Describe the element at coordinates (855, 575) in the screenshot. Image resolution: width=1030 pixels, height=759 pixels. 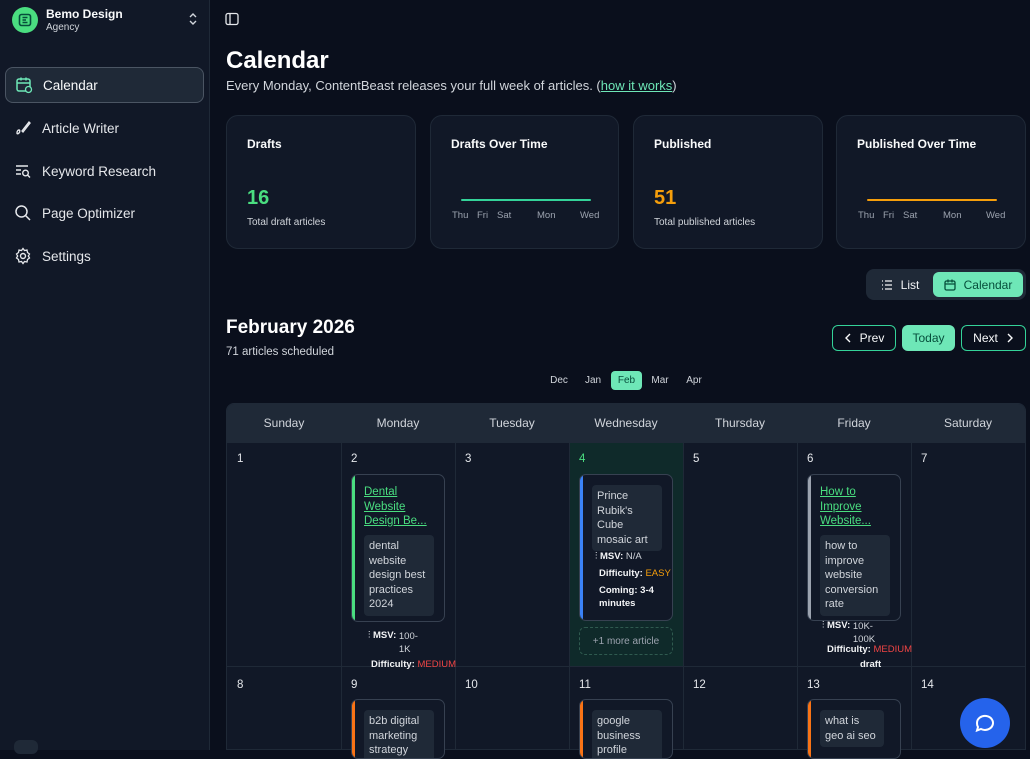
I see `keyword-chip: how to improve website conversion rate` at that location.